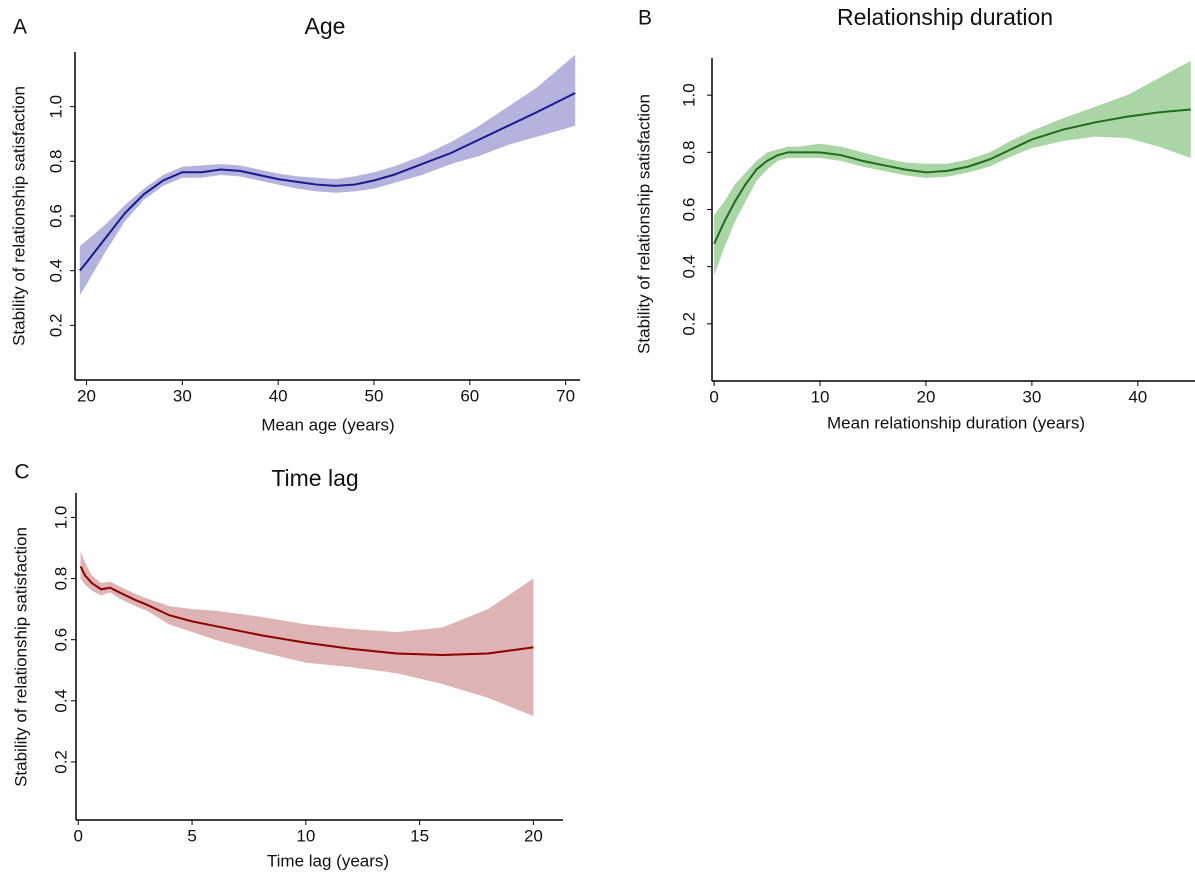  What do you see at coordinates (328, 860) in the screenshot?
I see `x-axis-label: Time lag (years)` at bounding box center [328, 860].